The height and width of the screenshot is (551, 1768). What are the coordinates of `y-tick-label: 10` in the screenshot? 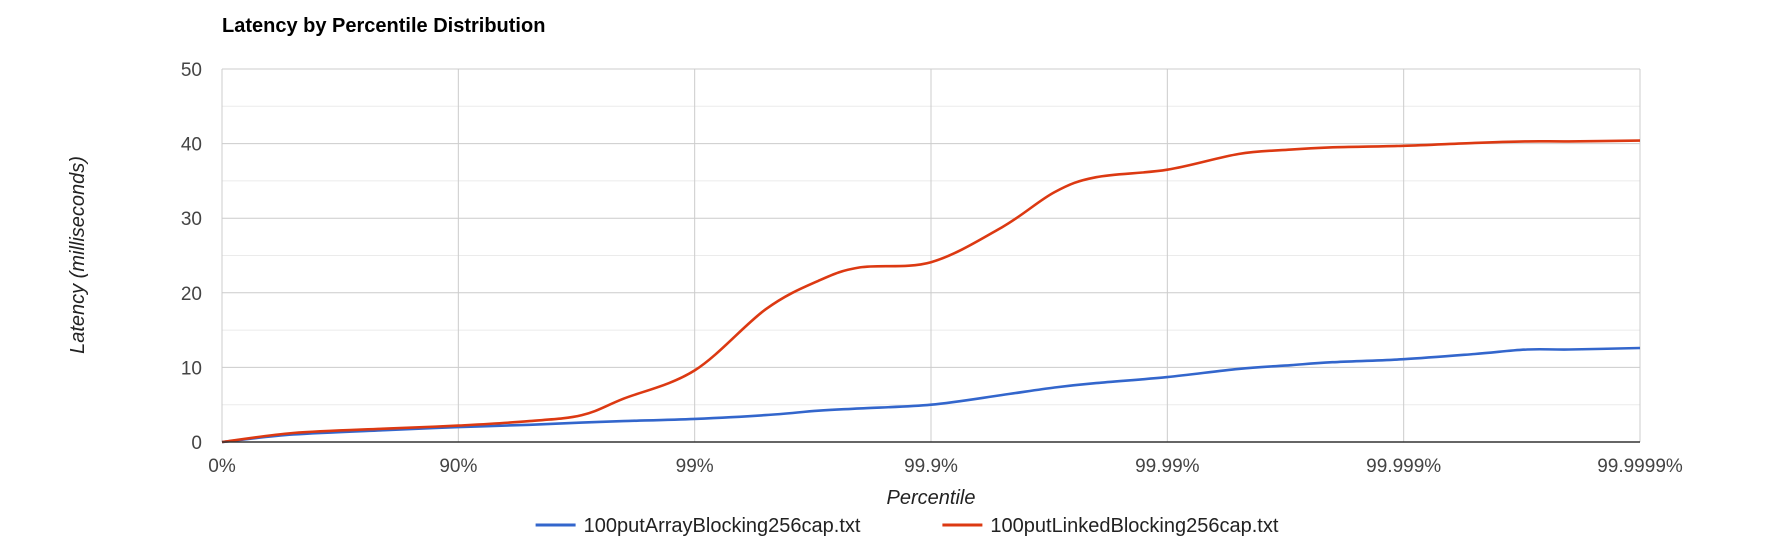 It's located at (191, 368).